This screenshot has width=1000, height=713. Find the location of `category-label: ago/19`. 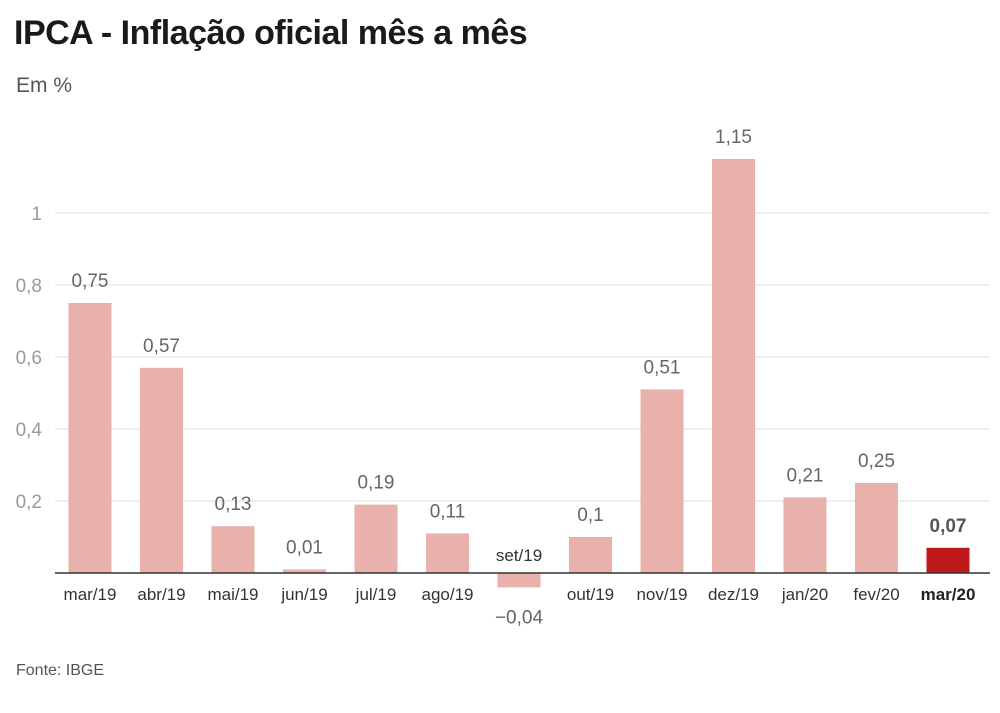

category-label: ago/19 is located at coordinates (448, 594).